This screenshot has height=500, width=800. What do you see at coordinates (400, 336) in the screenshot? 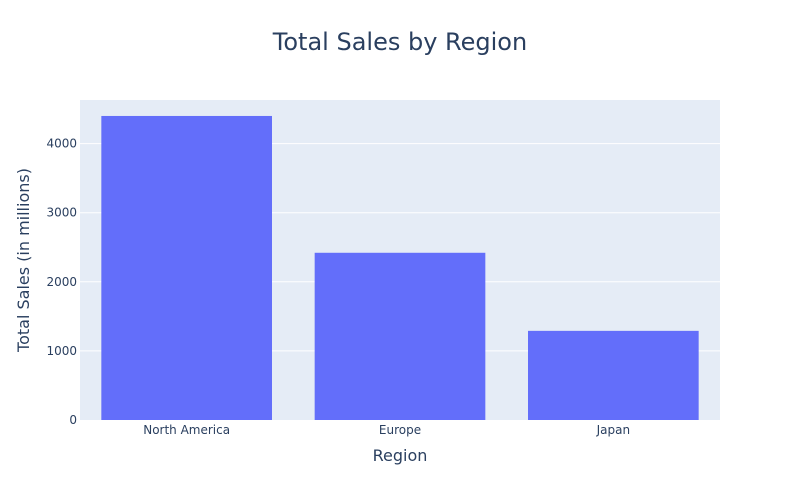
I see `bar-europe` at bounding box center [400, 336].